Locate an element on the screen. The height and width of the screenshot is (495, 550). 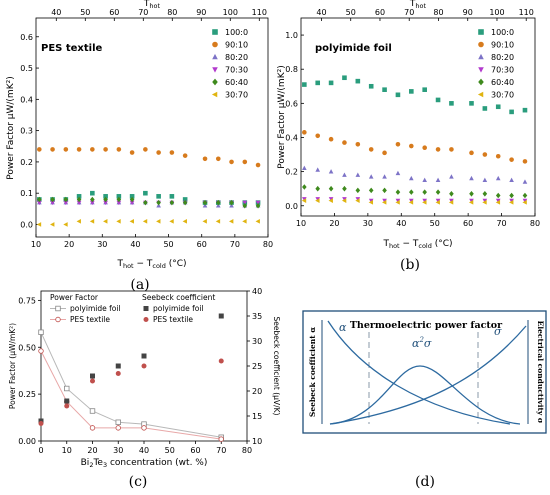
sigma-increasing-curve is located at coordinates (428, 375).